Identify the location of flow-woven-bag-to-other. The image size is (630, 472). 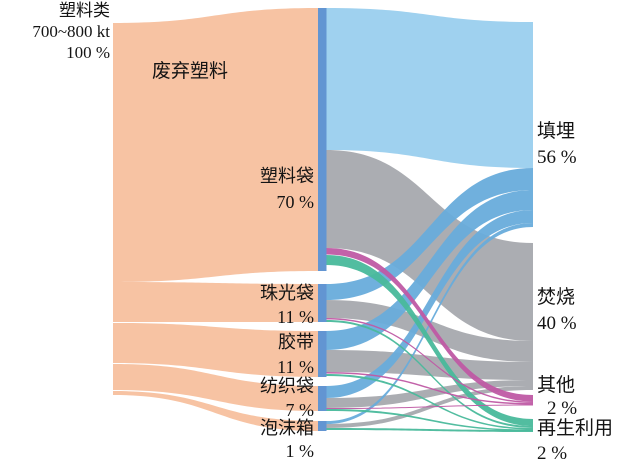
(429, 406).